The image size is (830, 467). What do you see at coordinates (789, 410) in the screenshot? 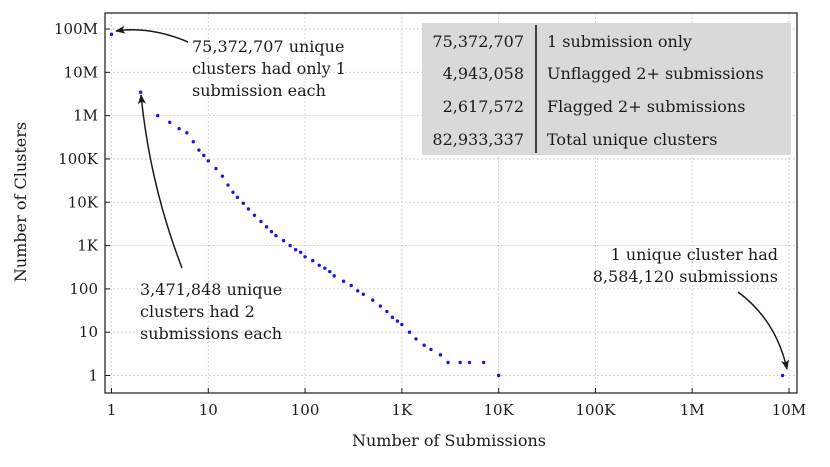
I see `x-tick-label: 10M` at bounding box center [789, 410].